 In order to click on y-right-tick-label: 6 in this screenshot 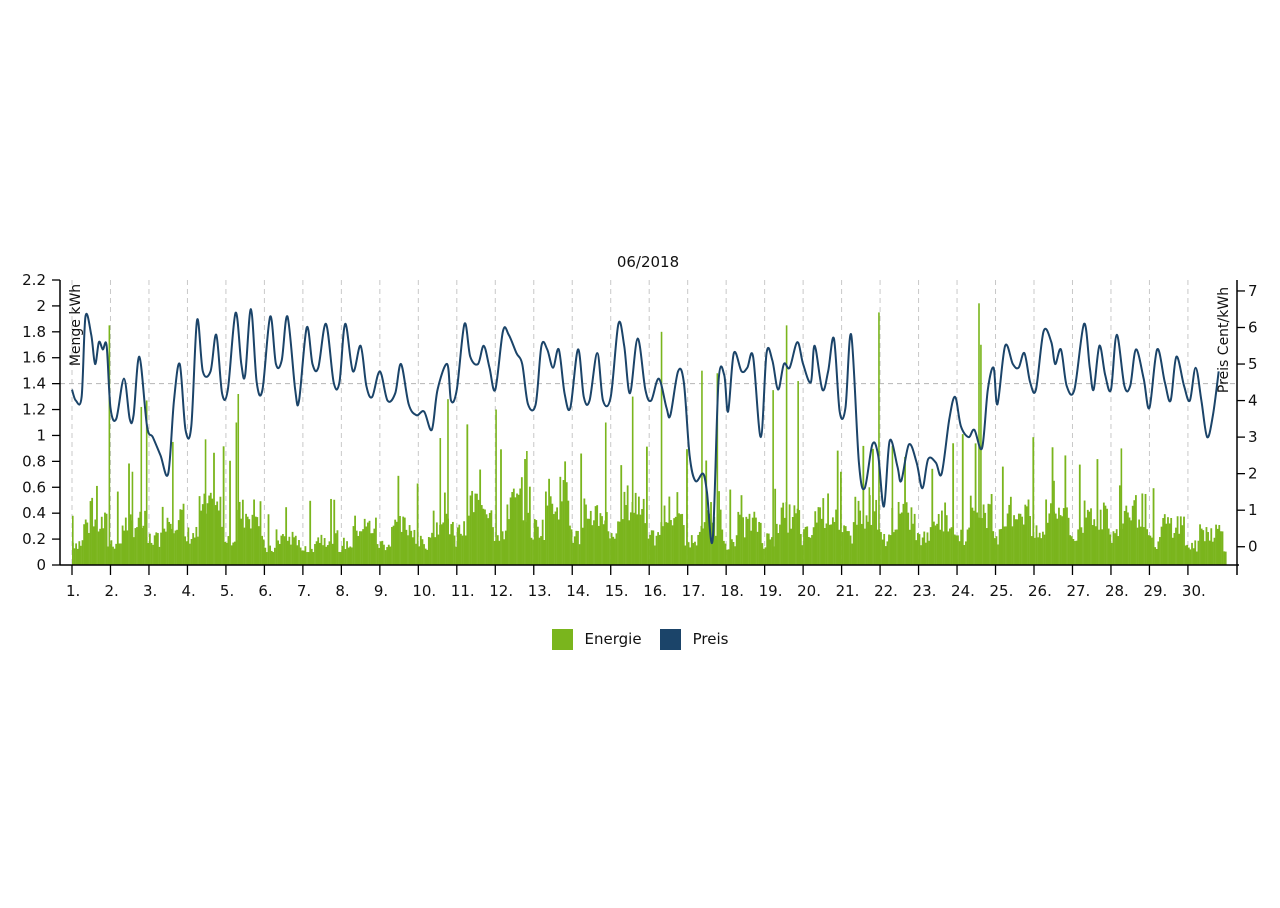, I will do `click(1253, 328)`.